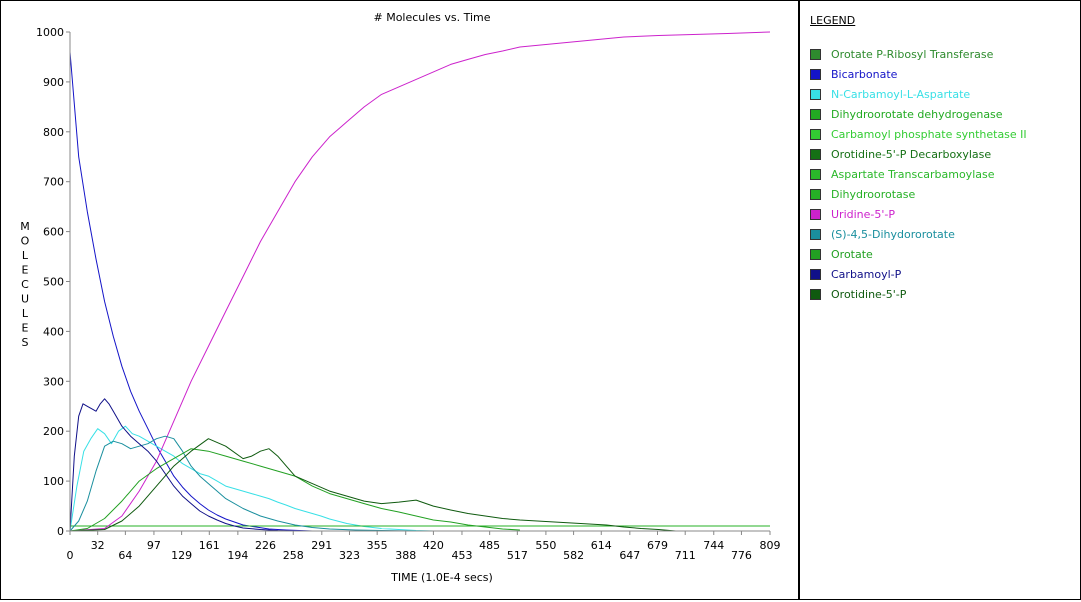 The height and width of the screenshot is (602, 1081). I want to click on x-tick-label: 355, so click(377, 545).